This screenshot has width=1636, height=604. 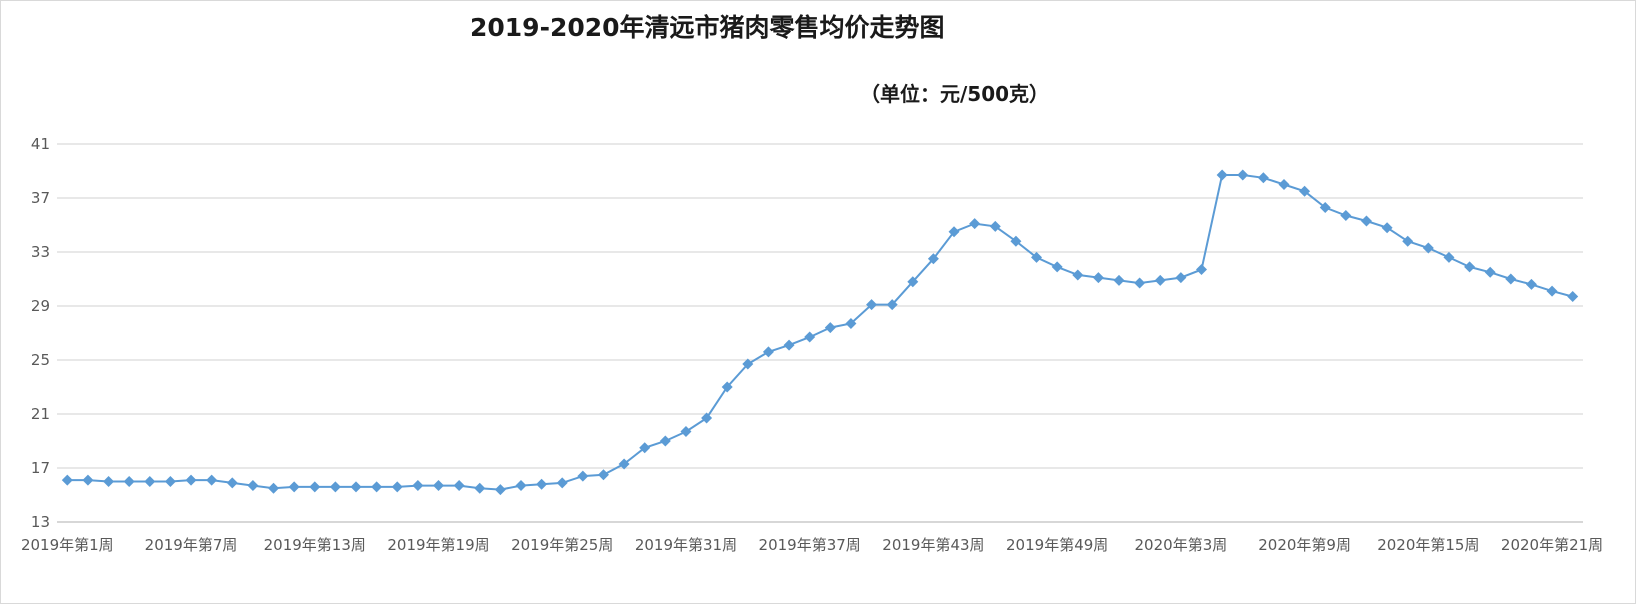 I want to click on y-tick-label: 29, so click(x=40, y=306).